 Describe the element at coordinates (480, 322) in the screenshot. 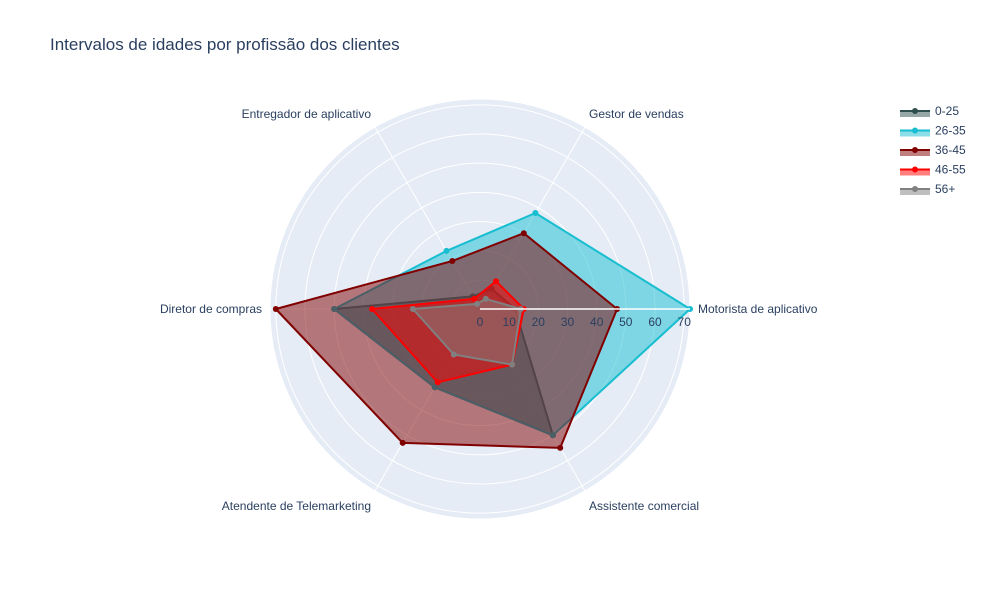

I see `radial-tick-label: 0` at that location.